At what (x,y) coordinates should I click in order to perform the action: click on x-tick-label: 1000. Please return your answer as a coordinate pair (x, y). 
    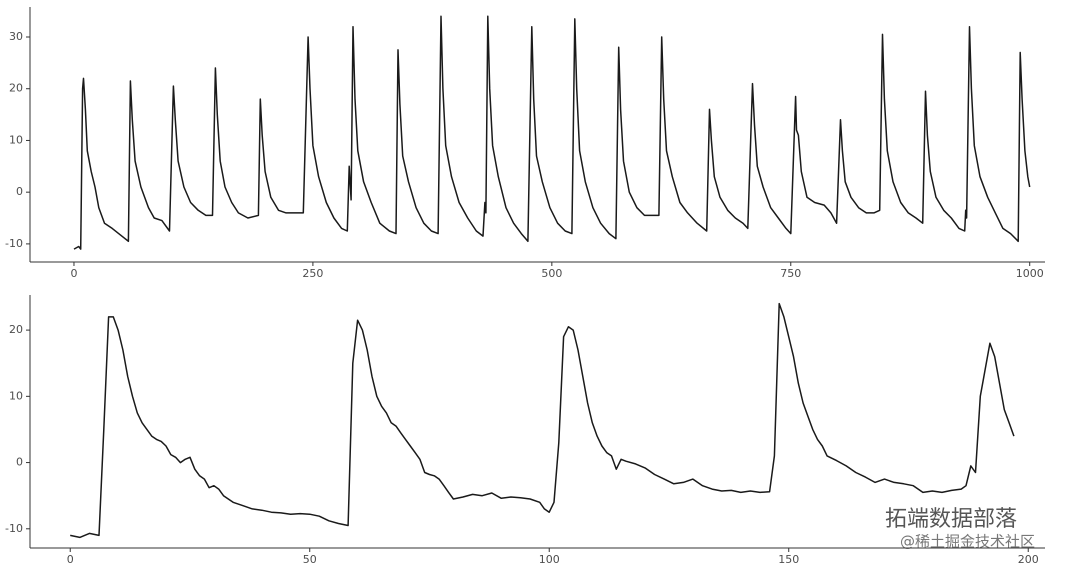
    Looking at the image, I should click on (1030, 273).